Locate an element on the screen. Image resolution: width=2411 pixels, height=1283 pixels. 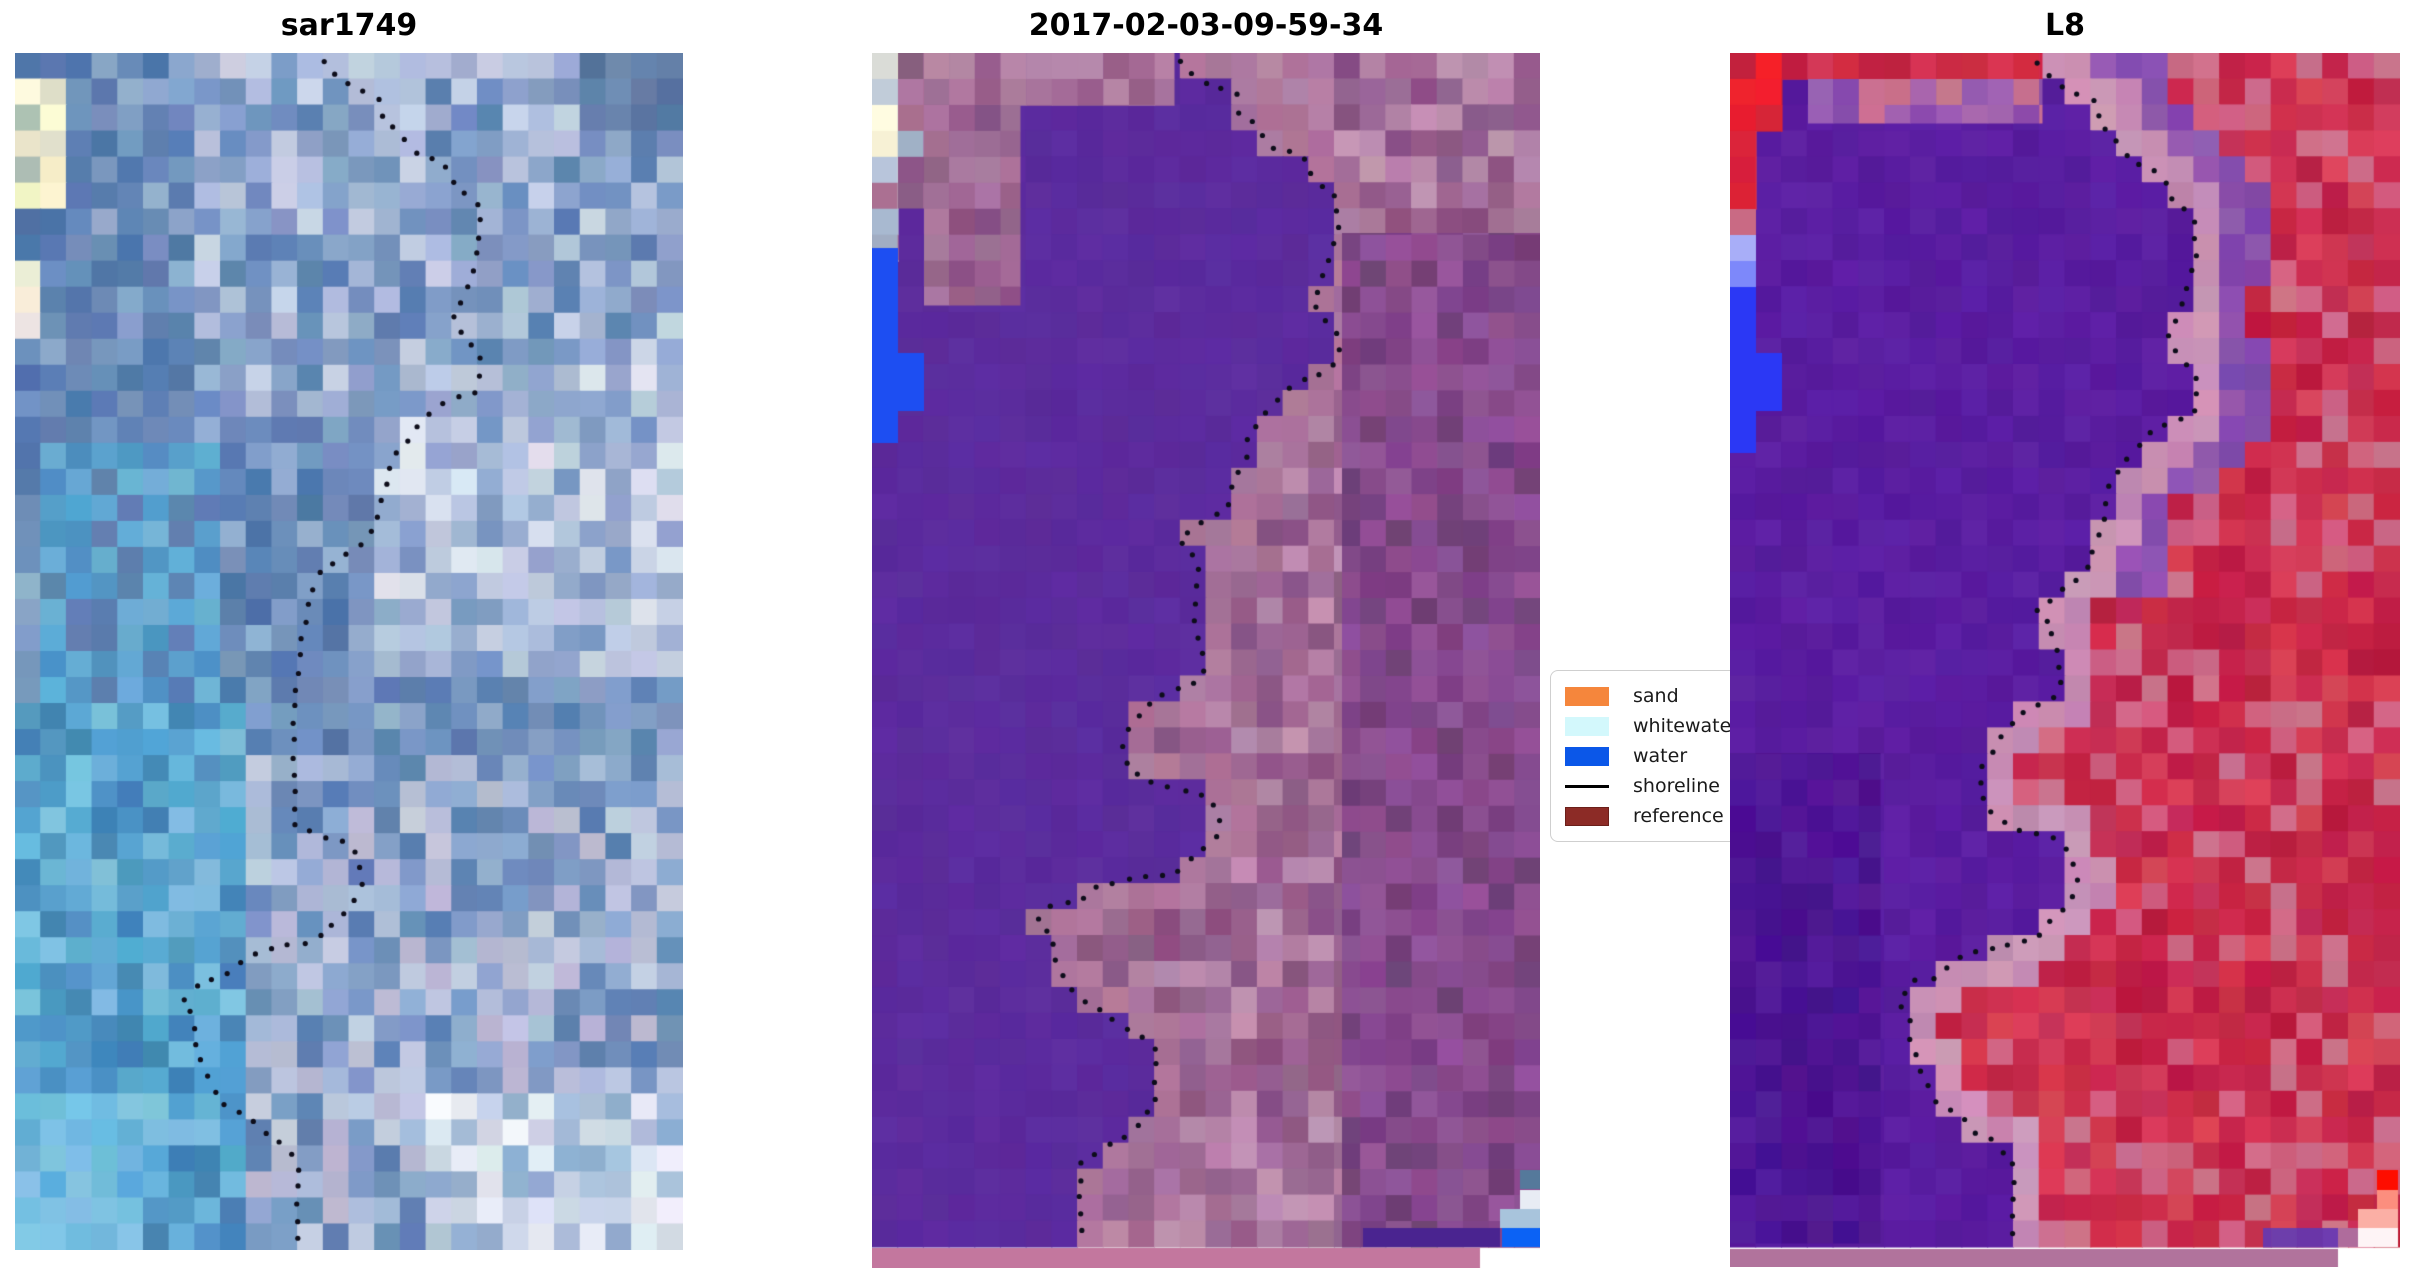
legend-item-shoreline: shoreline is located at coordinates (1682, 786).